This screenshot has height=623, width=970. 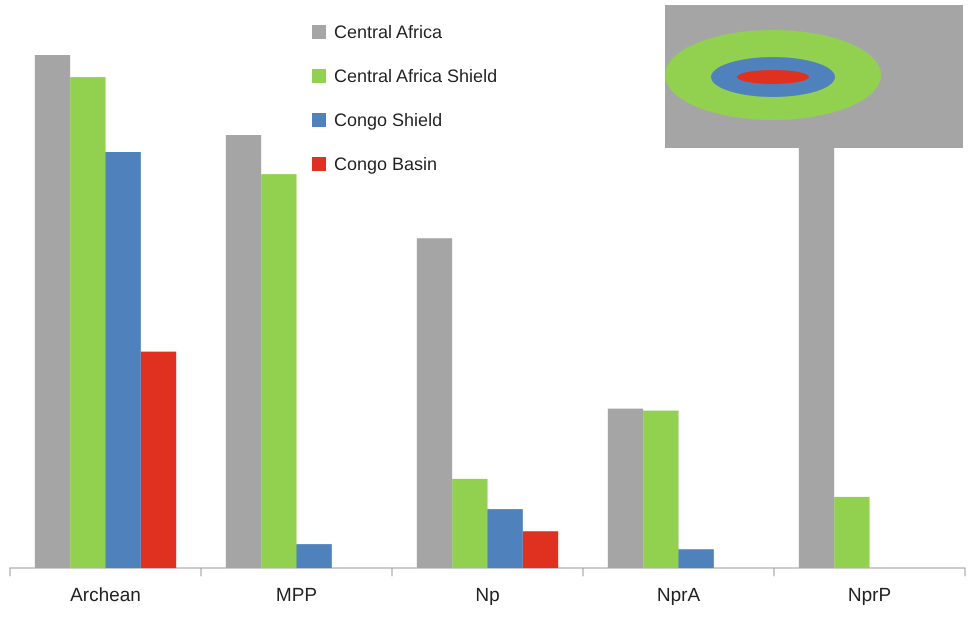 I want to click on x-tick-label: Np, so click(x=487, y=595).